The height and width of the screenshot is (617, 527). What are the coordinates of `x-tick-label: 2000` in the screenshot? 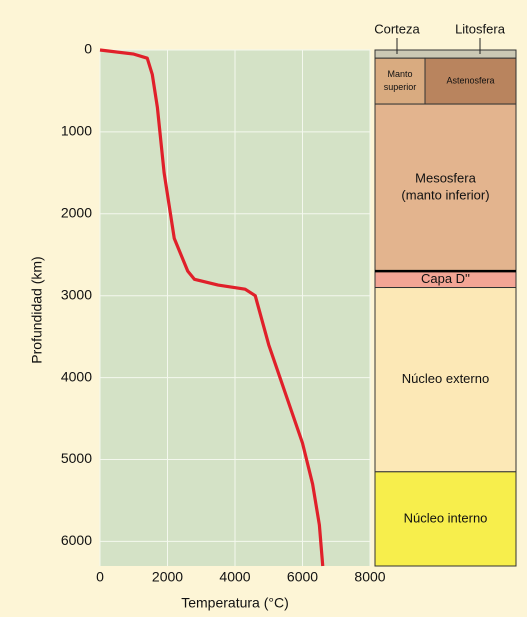 It's located at (167, 577).